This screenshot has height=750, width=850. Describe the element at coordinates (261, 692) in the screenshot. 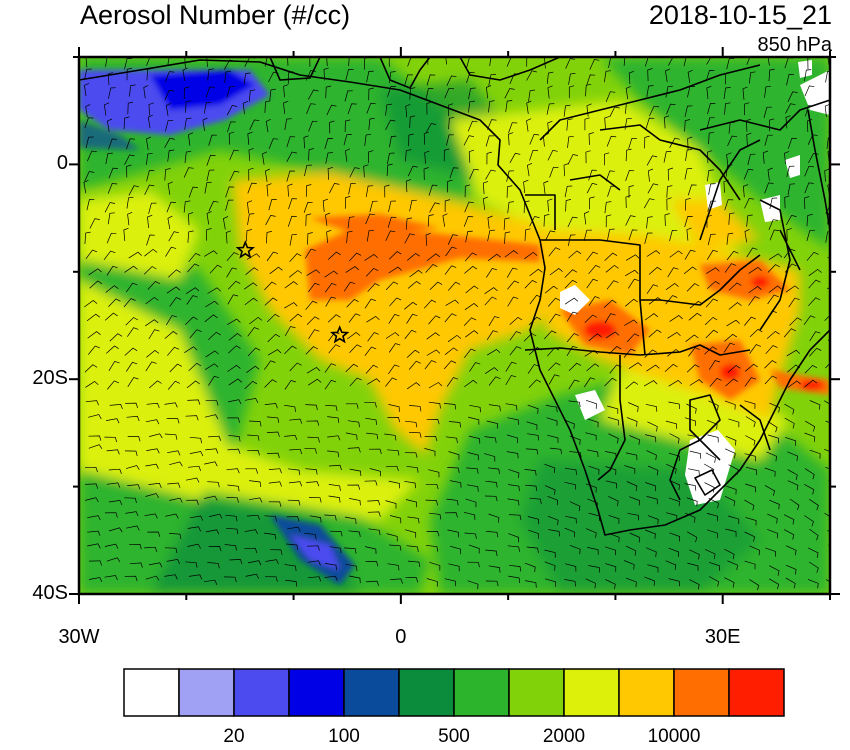

I see `colorbar-swatch` at that location.